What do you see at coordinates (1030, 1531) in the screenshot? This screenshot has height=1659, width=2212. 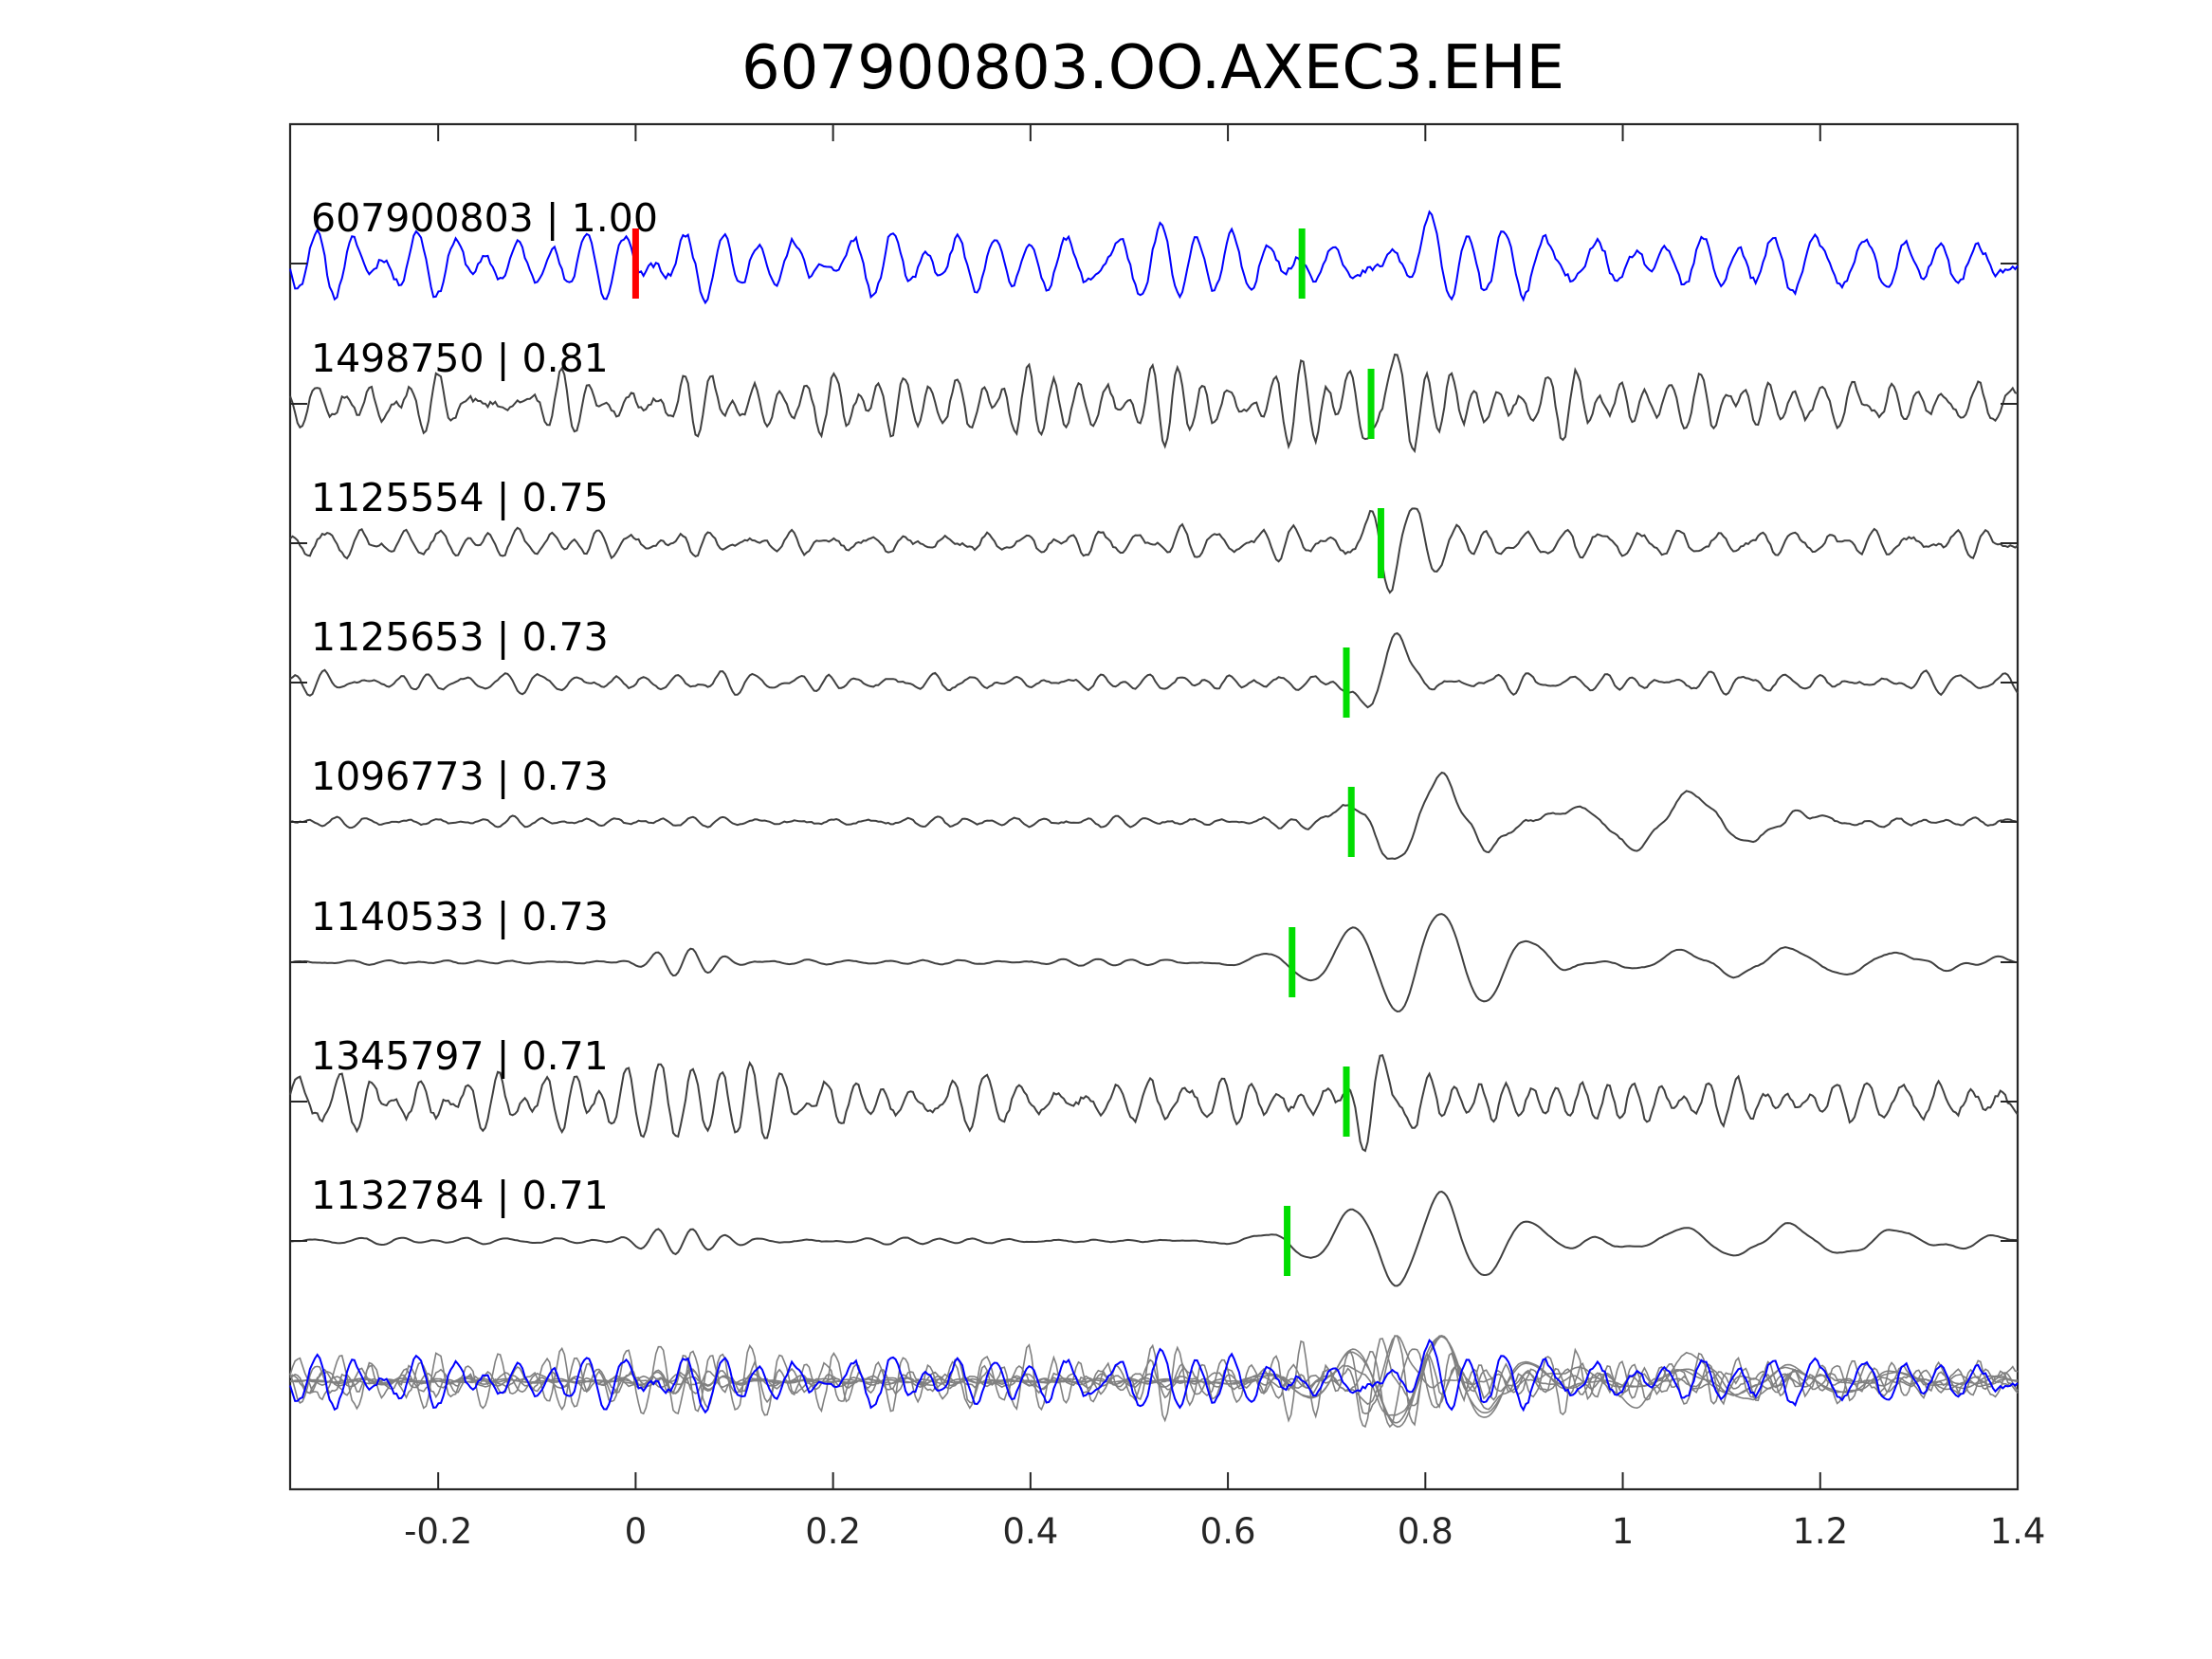 I see `x-tick-label: 0.4` at bounding box center [1030, 1531].